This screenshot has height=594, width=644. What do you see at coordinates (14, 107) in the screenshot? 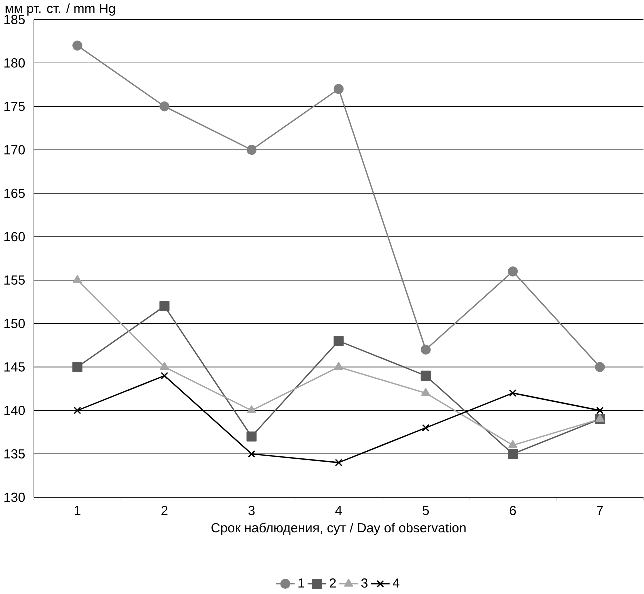
I see `y-tick-label: 175` at bounding box center [14, 107].